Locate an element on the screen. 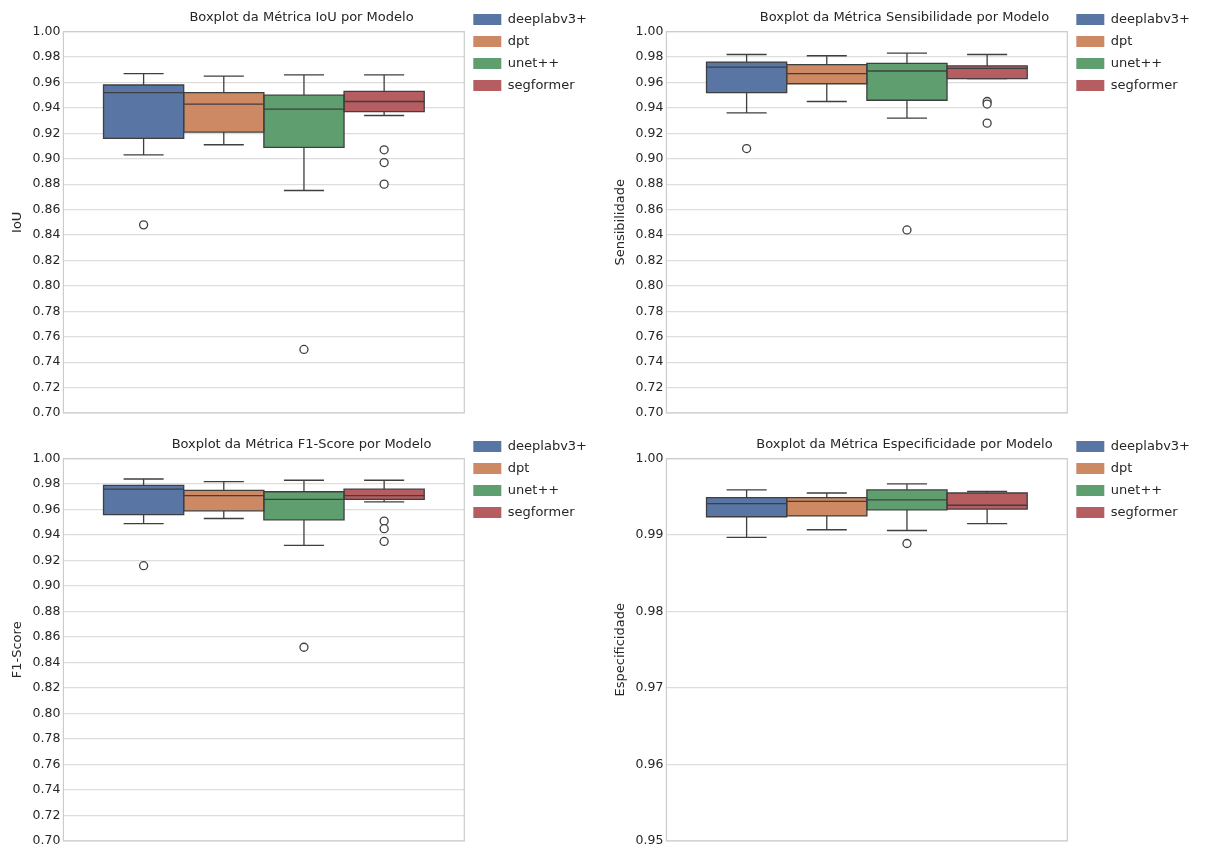 This screenshot has height=855, width=1206. y-axis-title: Sensibilidade is located at coordinates (620, 222).